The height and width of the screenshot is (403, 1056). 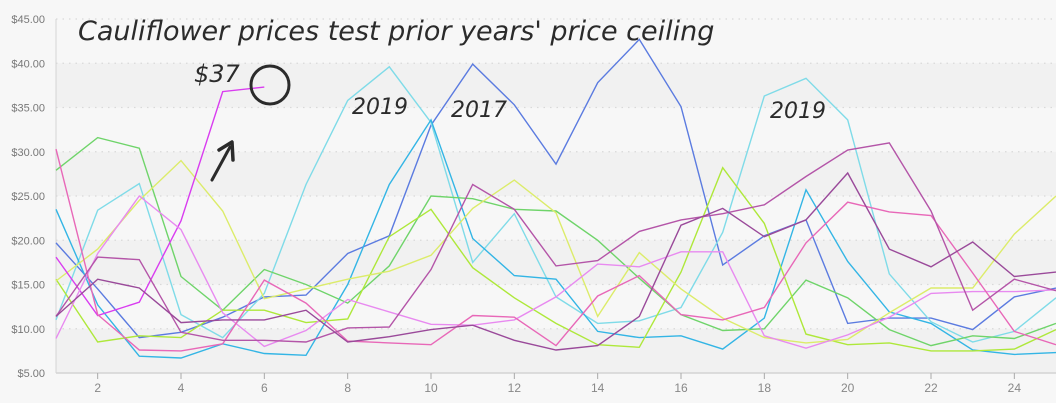 I want to click on annotation-2019-a: 2019, so click(x=380, y=107).